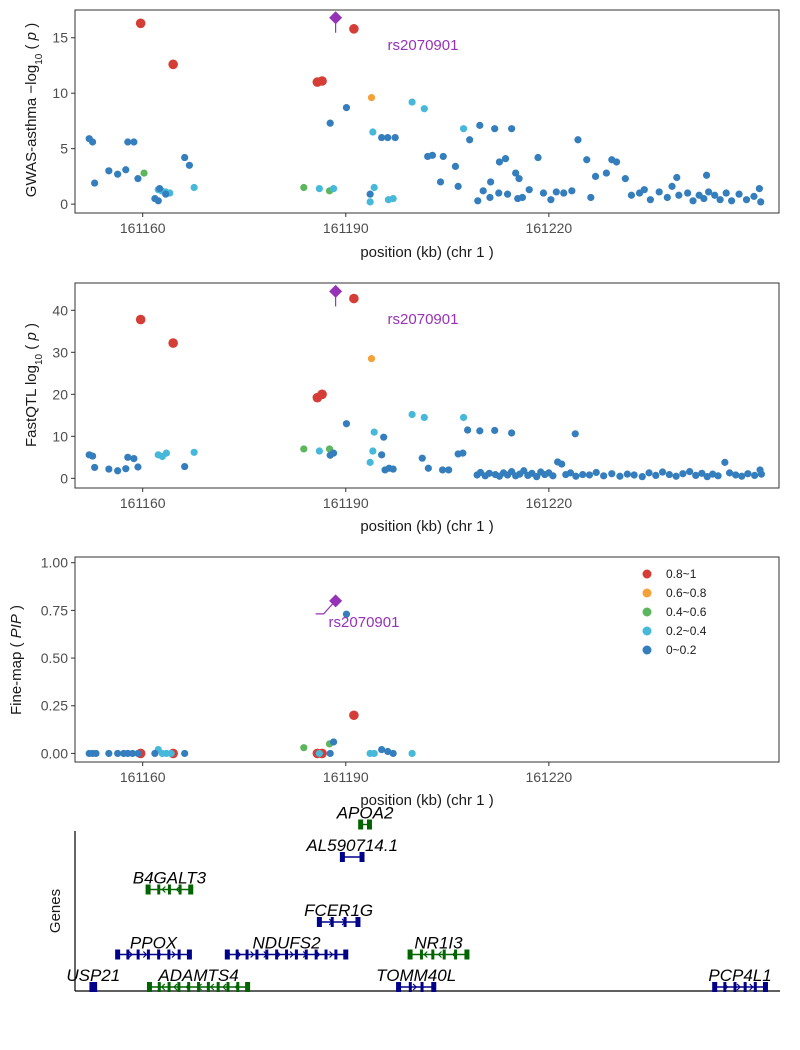  Describe the element at coordinates (60, 310) in the screenshot. I see `y-tick-label: 40` at that location.